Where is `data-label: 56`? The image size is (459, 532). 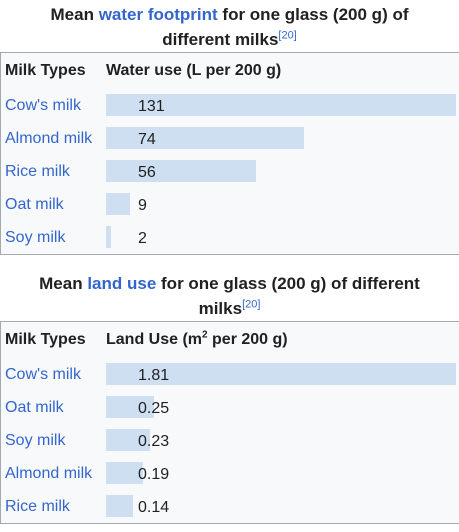 data-label: 56 is located at coordinates (147, 172).